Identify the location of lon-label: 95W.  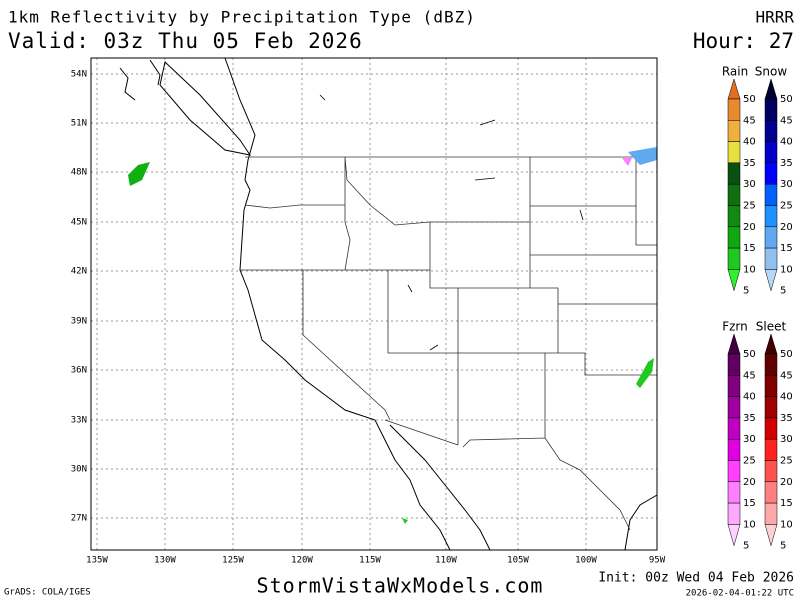
(657, 561).